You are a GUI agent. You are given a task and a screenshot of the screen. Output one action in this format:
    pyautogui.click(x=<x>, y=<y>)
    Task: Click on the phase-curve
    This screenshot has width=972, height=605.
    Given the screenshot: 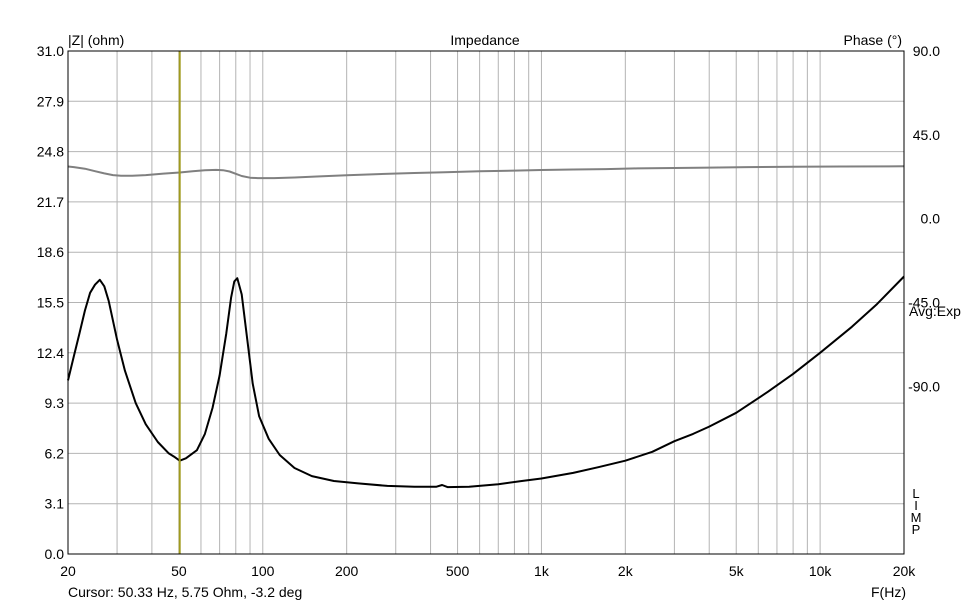 What is the action you would take?
    pyautogui.click(x=486, y=172)
    